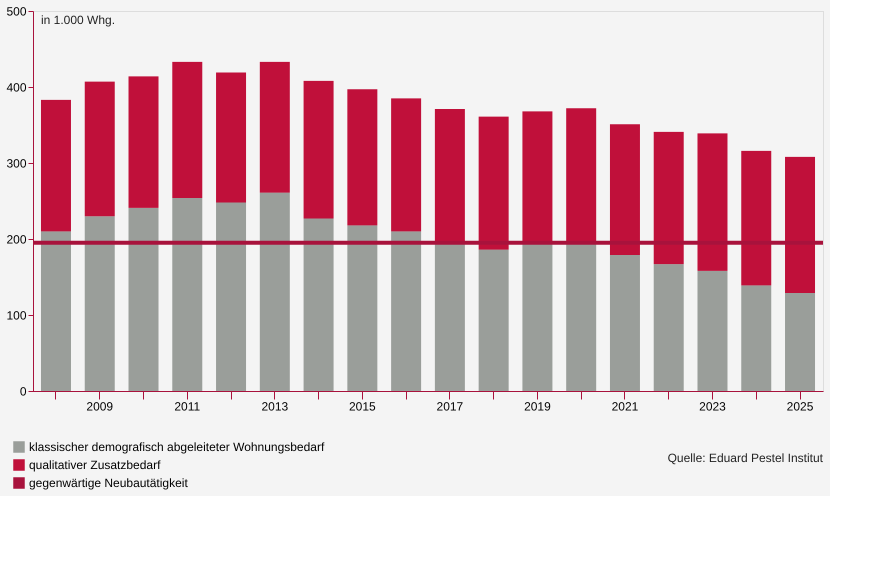 This screenshot has height=562, width=891. I want to click on x-tick-label: 2015, so click(362, 407).